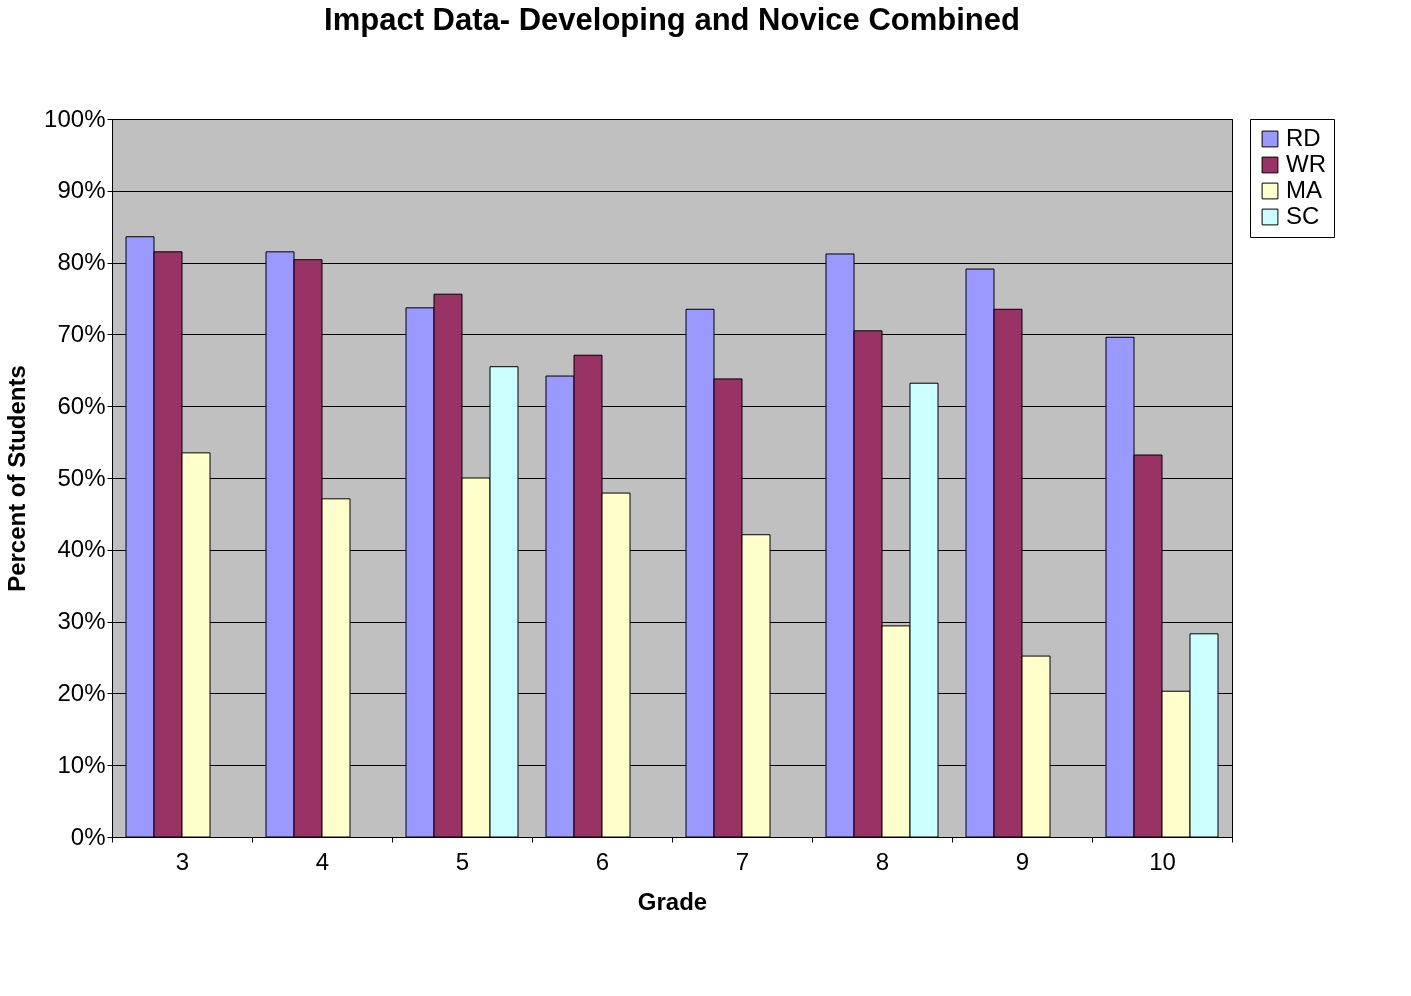 The width and height of the screenshot is (1411, 996). What do you see at coordinates (81, 549) in the screenshot?
I see `y-tick-label: 40%` at bounding box center [81, 549].